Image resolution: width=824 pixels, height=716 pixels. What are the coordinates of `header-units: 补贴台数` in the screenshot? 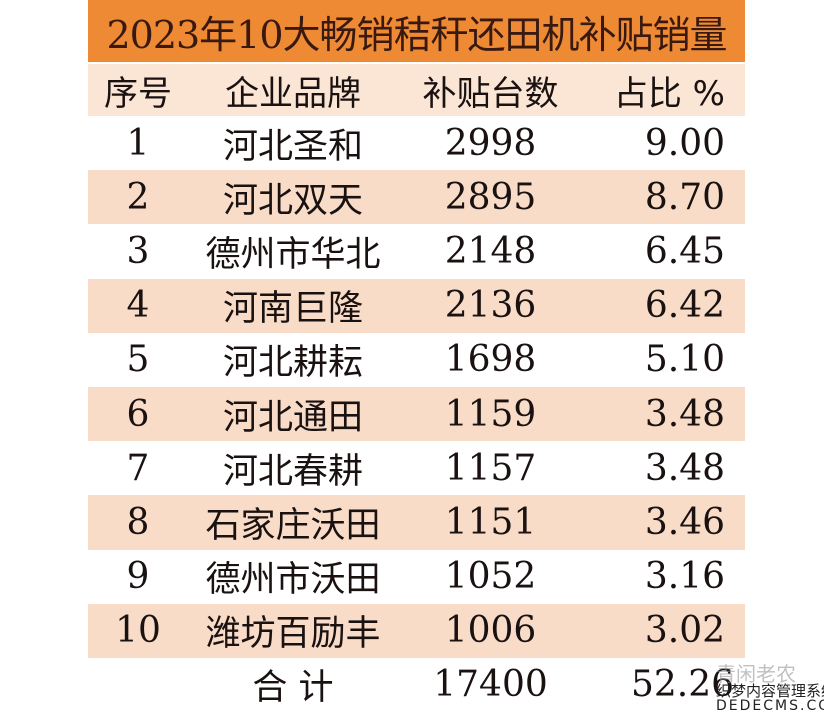 It's located at (490, 93).